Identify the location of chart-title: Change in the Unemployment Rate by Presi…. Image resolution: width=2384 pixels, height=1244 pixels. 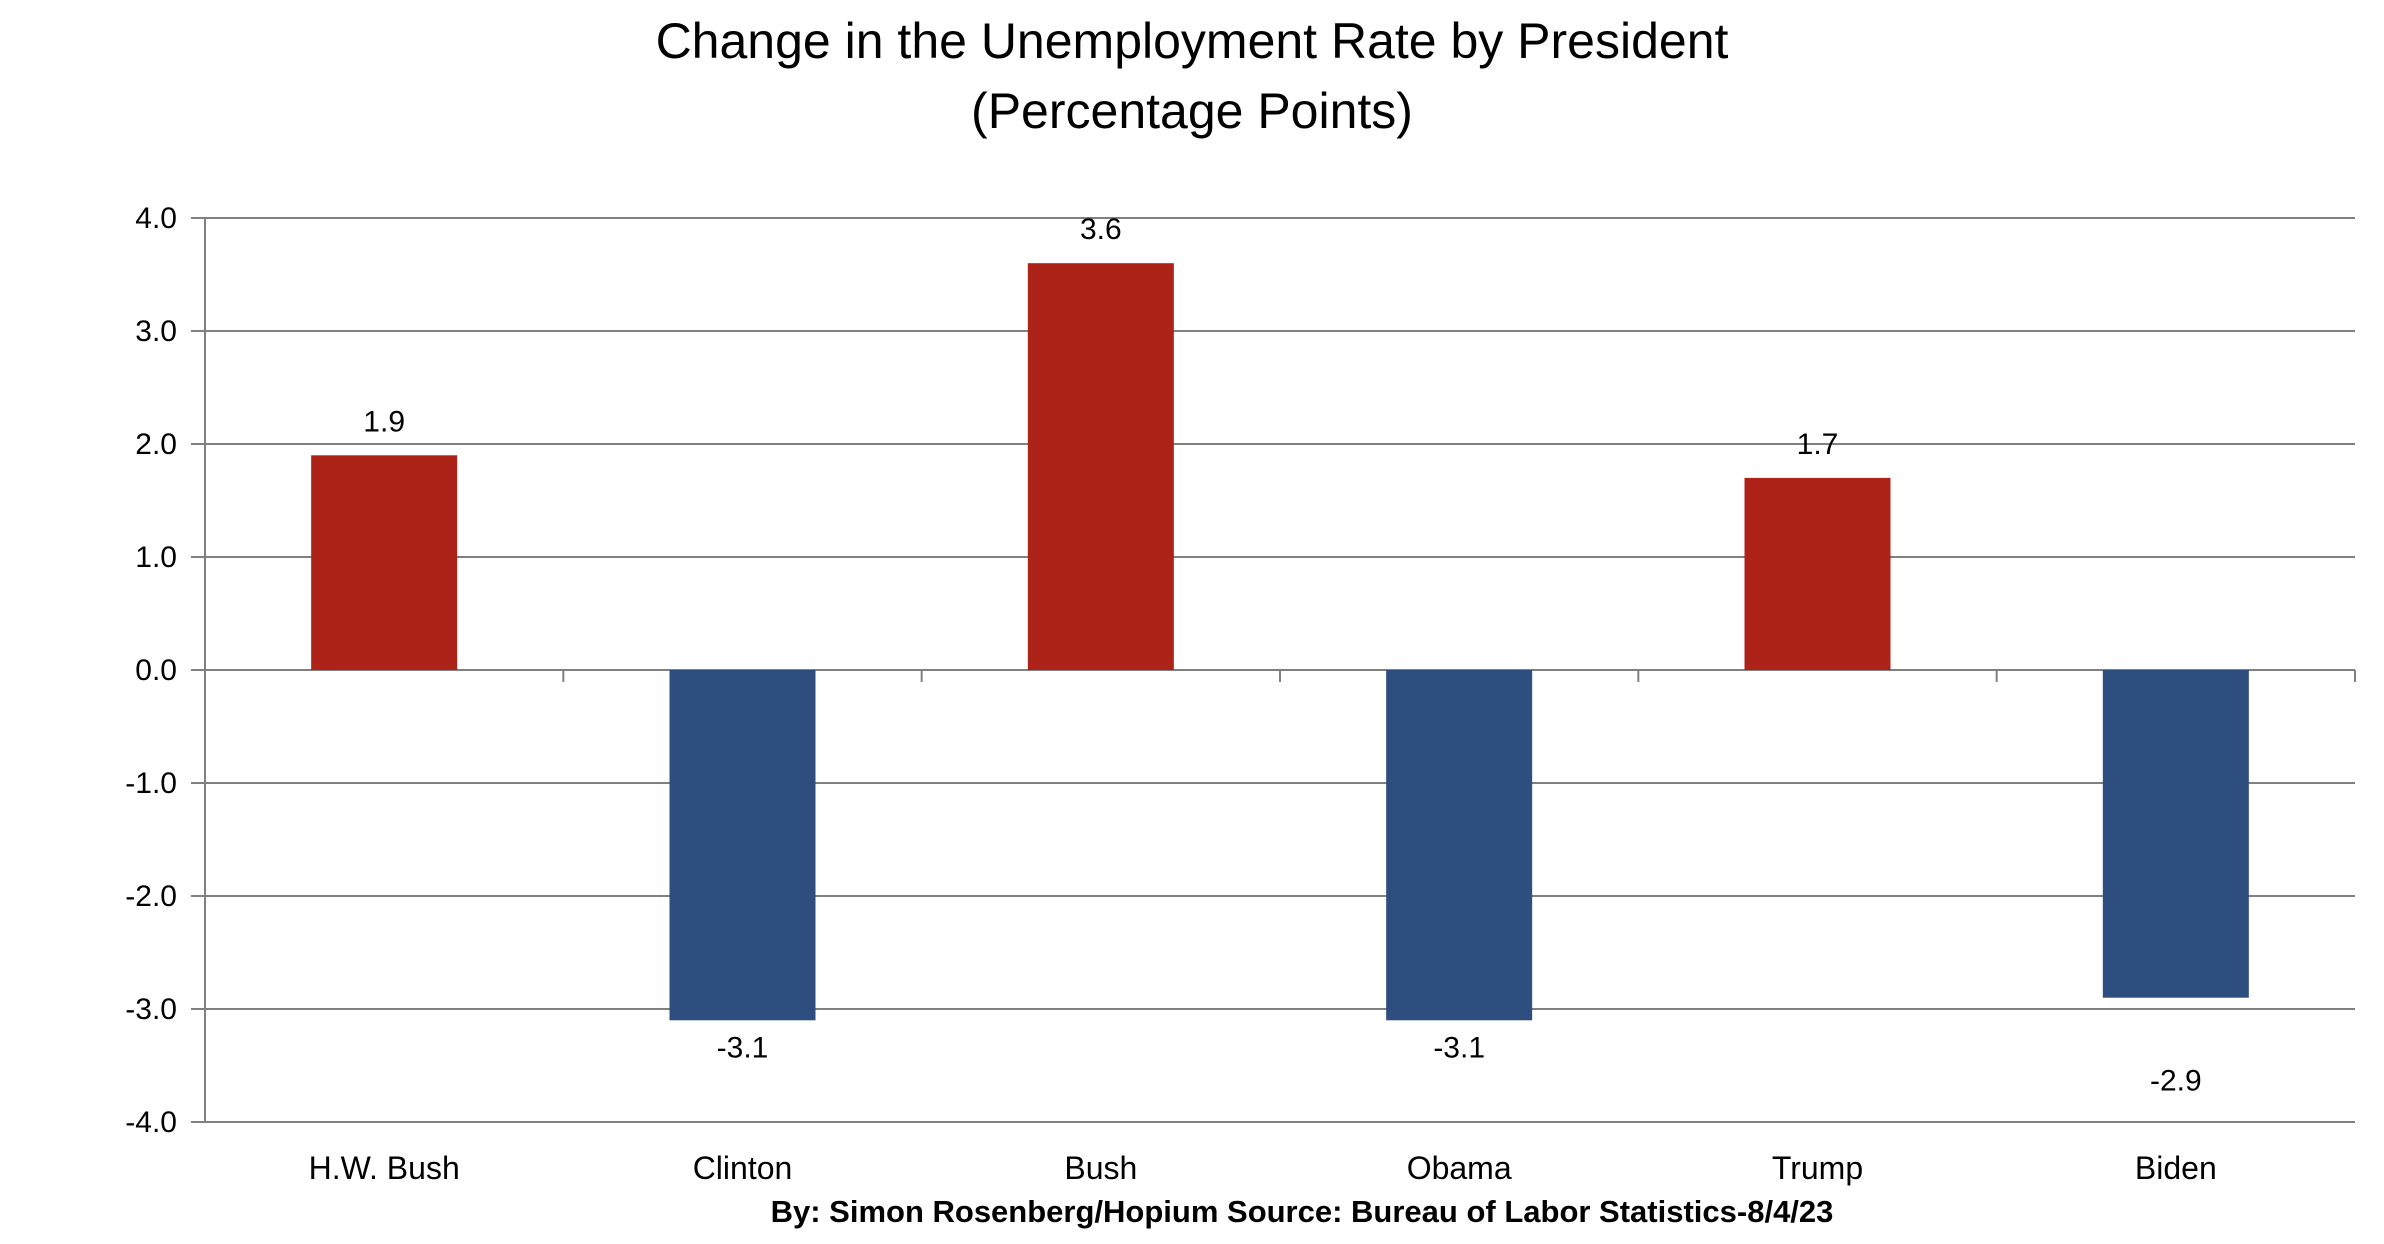
(1192, 41).